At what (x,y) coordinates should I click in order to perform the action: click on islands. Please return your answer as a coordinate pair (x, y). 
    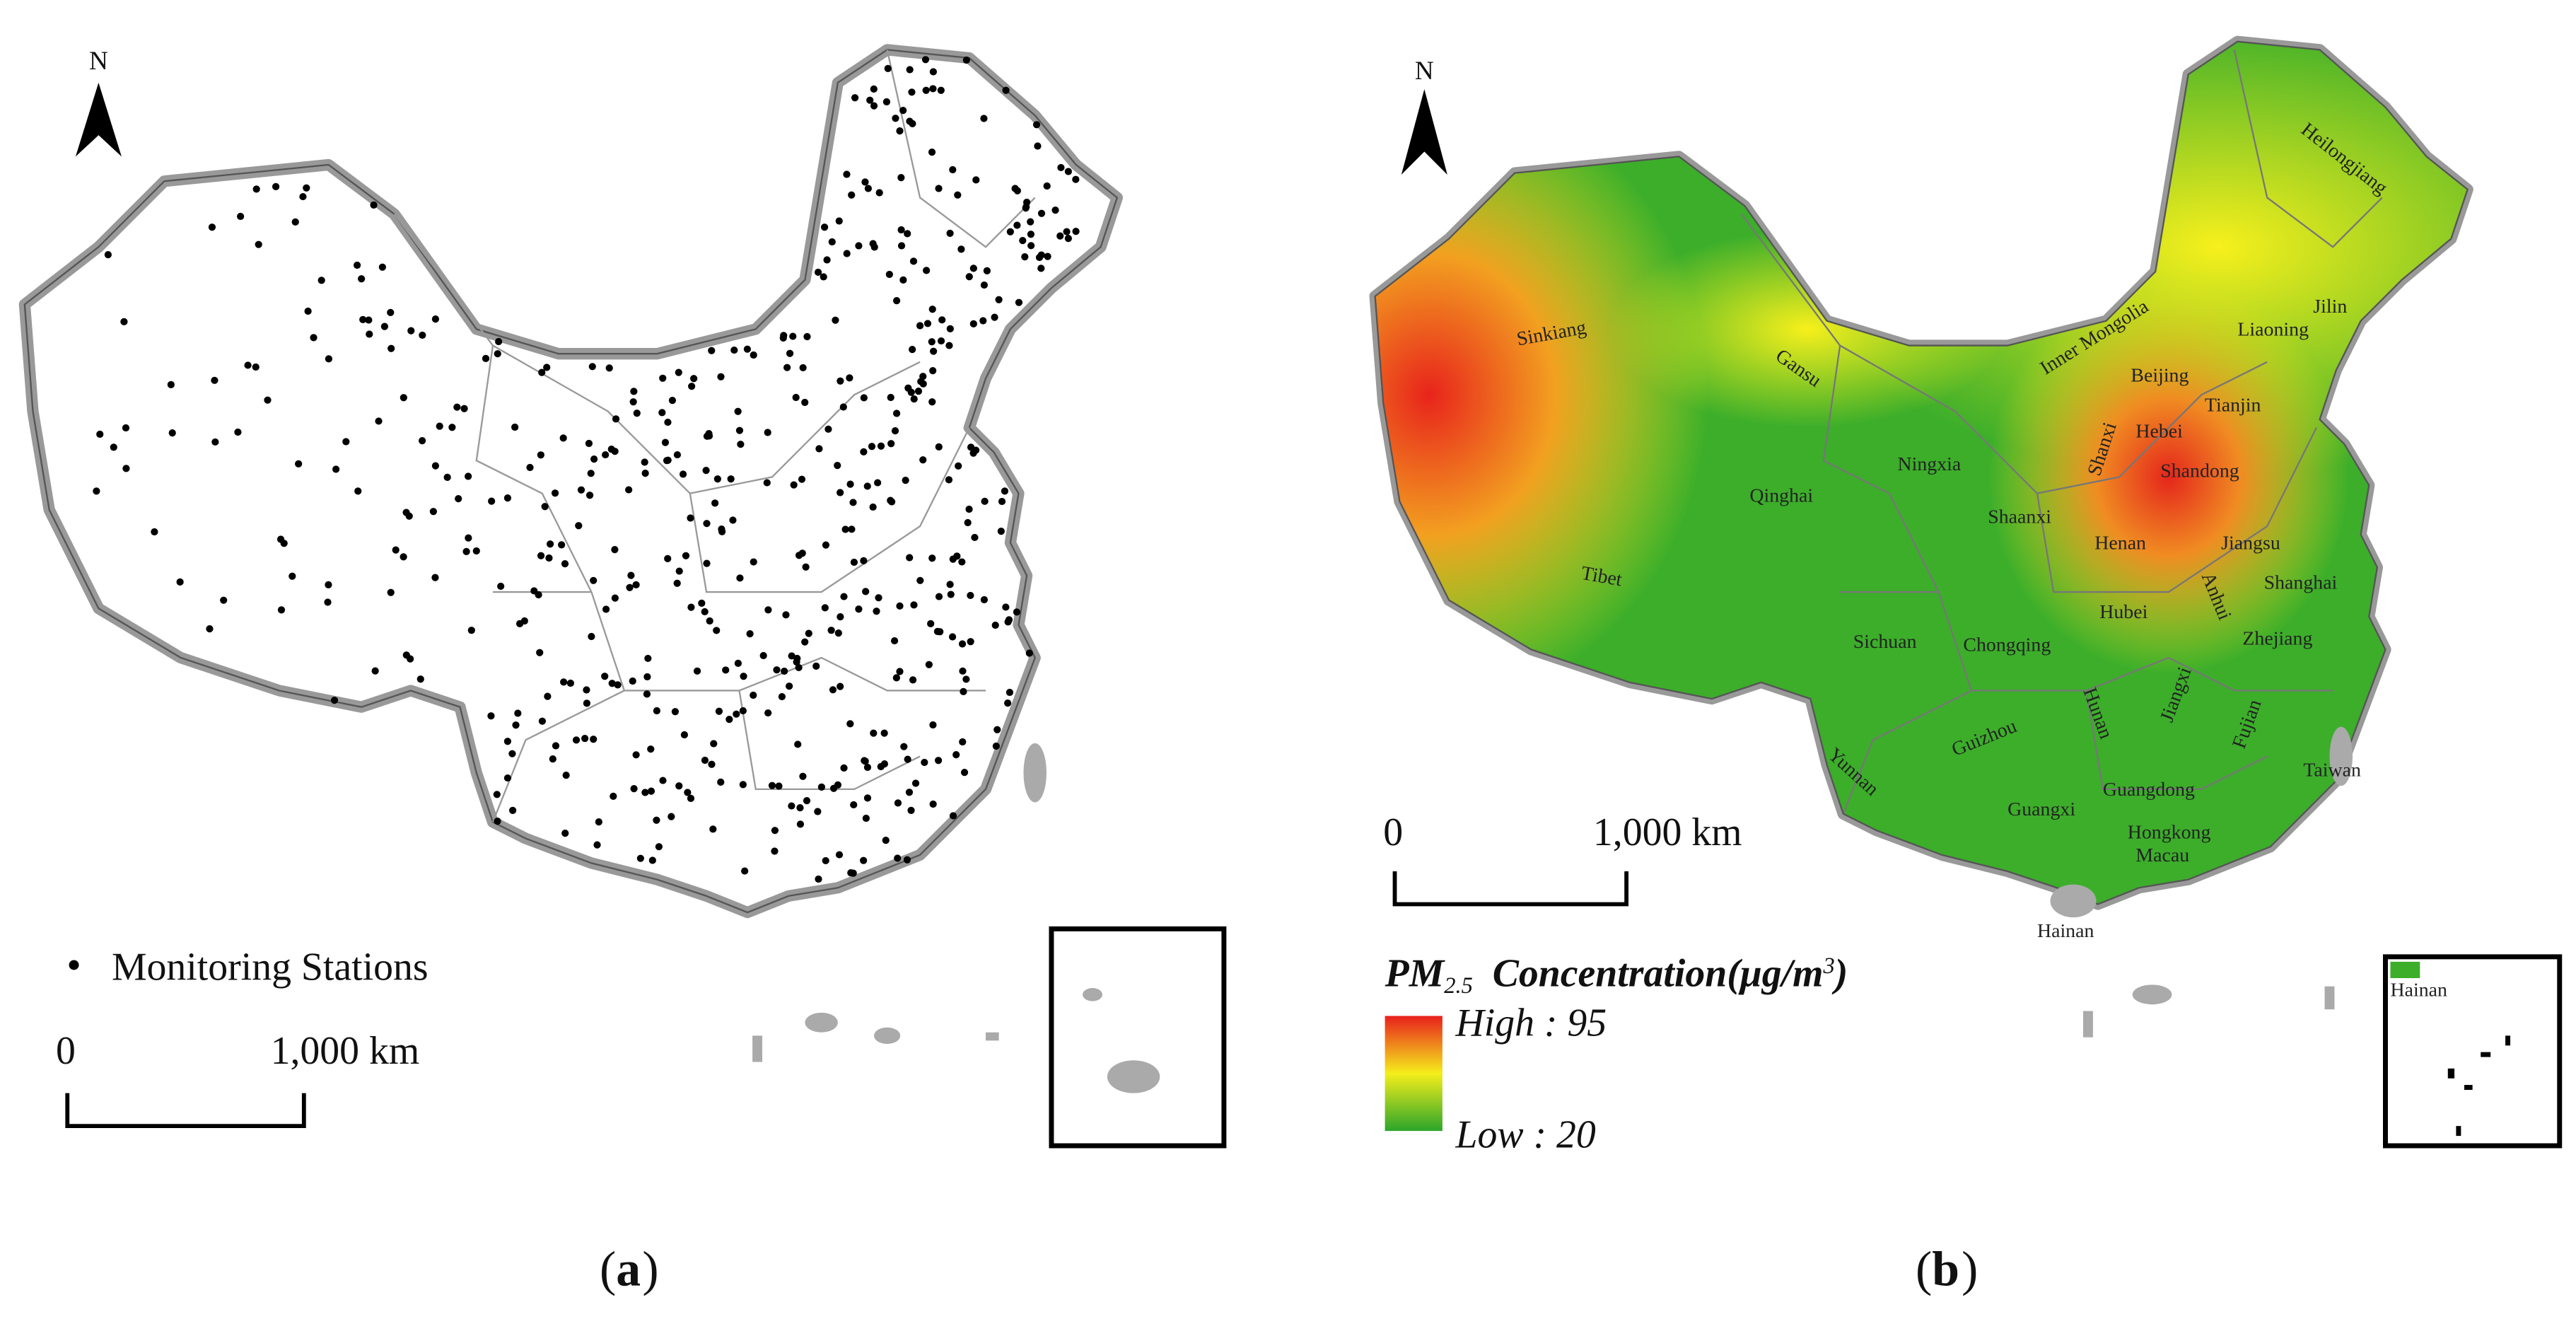
    Looking at the image, I should click on (956, 918).